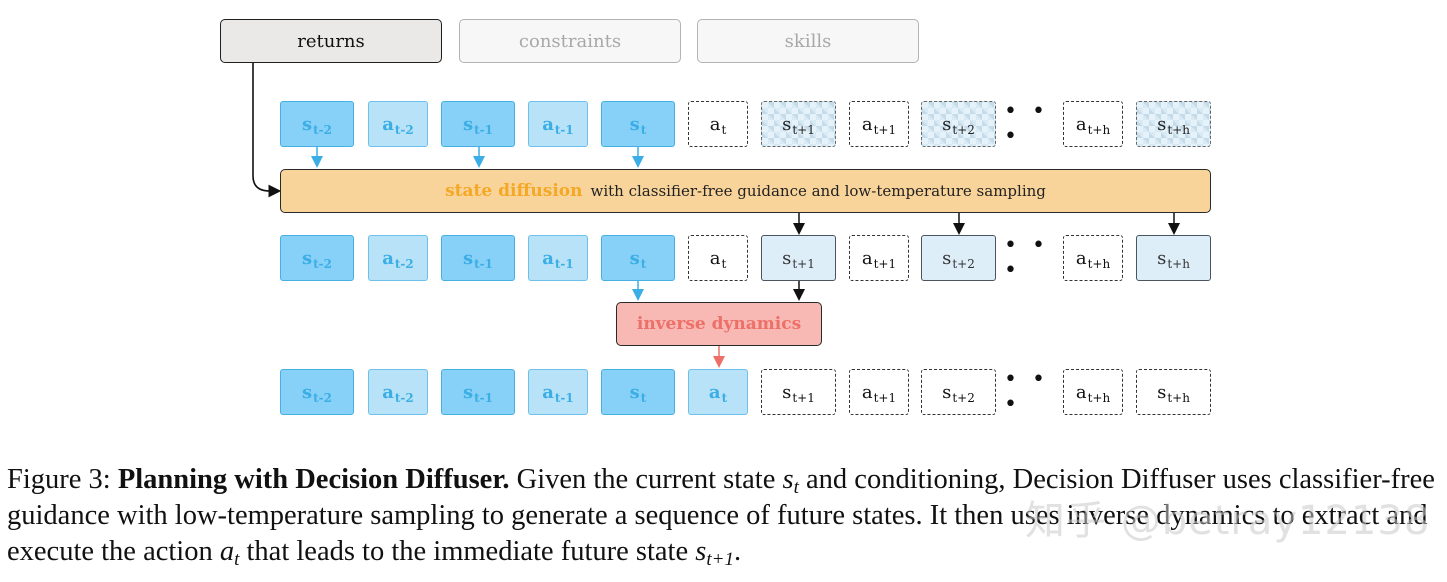 This screenshot has height=582, width=1447. What do you see at coordinates (331, 41) in the screenshot?
I see `returns-condition-box: returns` at bounding box center [331, 41].